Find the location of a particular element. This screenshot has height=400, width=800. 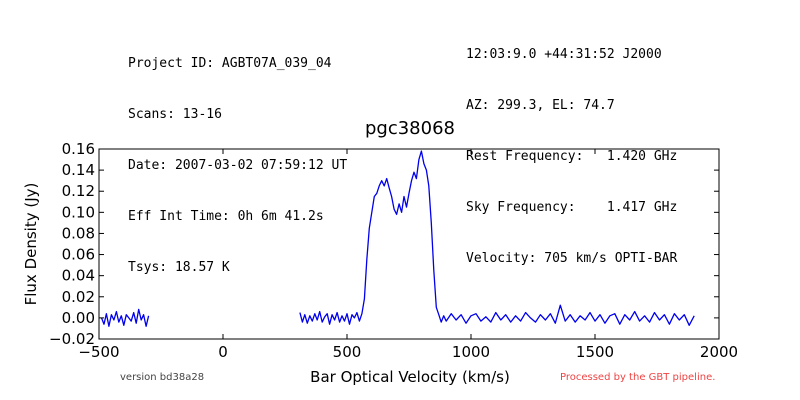

x-tick-label: −500 is located at coordinates (98, 352).